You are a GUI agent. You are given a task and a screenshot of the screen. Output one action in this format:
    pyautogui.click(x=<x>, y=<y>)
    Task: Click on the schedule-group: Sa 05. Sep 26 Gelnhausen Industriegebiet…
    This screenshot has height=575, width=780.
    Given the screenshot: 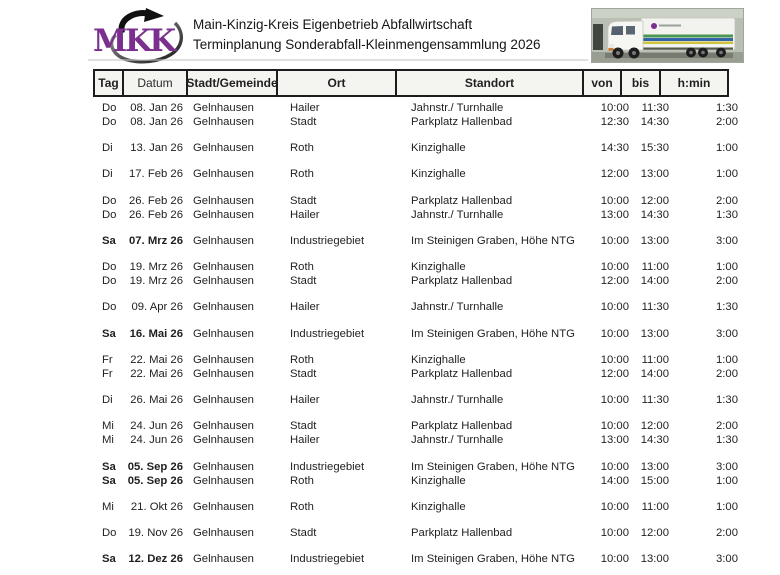 What is the action you would take?
    pyautogui.click(x=418, y=474)
    